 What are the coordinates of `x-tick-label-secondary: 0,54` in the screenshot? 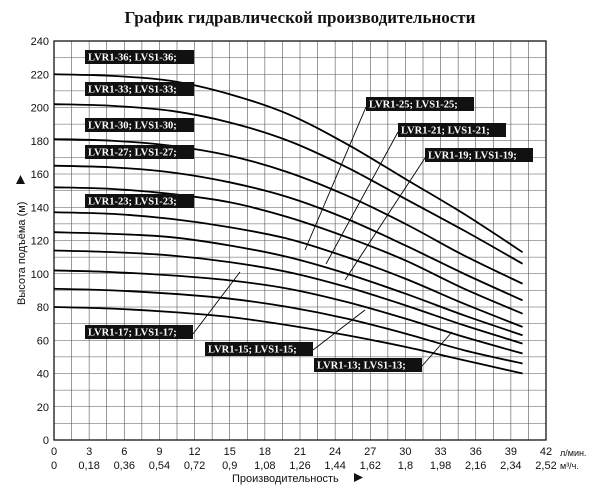 It's located at (159, 466).